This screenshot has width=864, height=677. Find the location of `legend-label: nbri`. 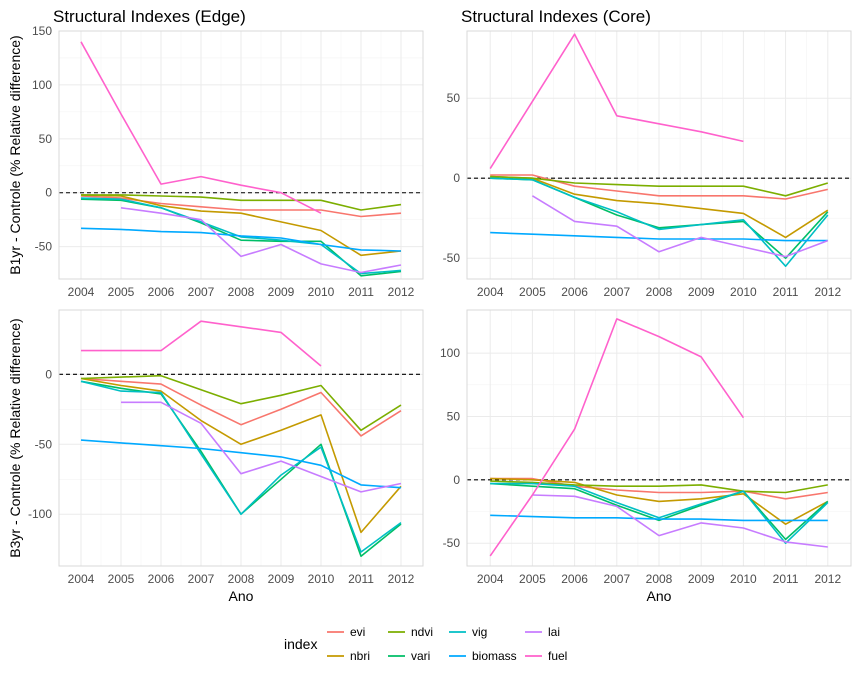

legend-label: nbri is located at coordinates (360, 656).